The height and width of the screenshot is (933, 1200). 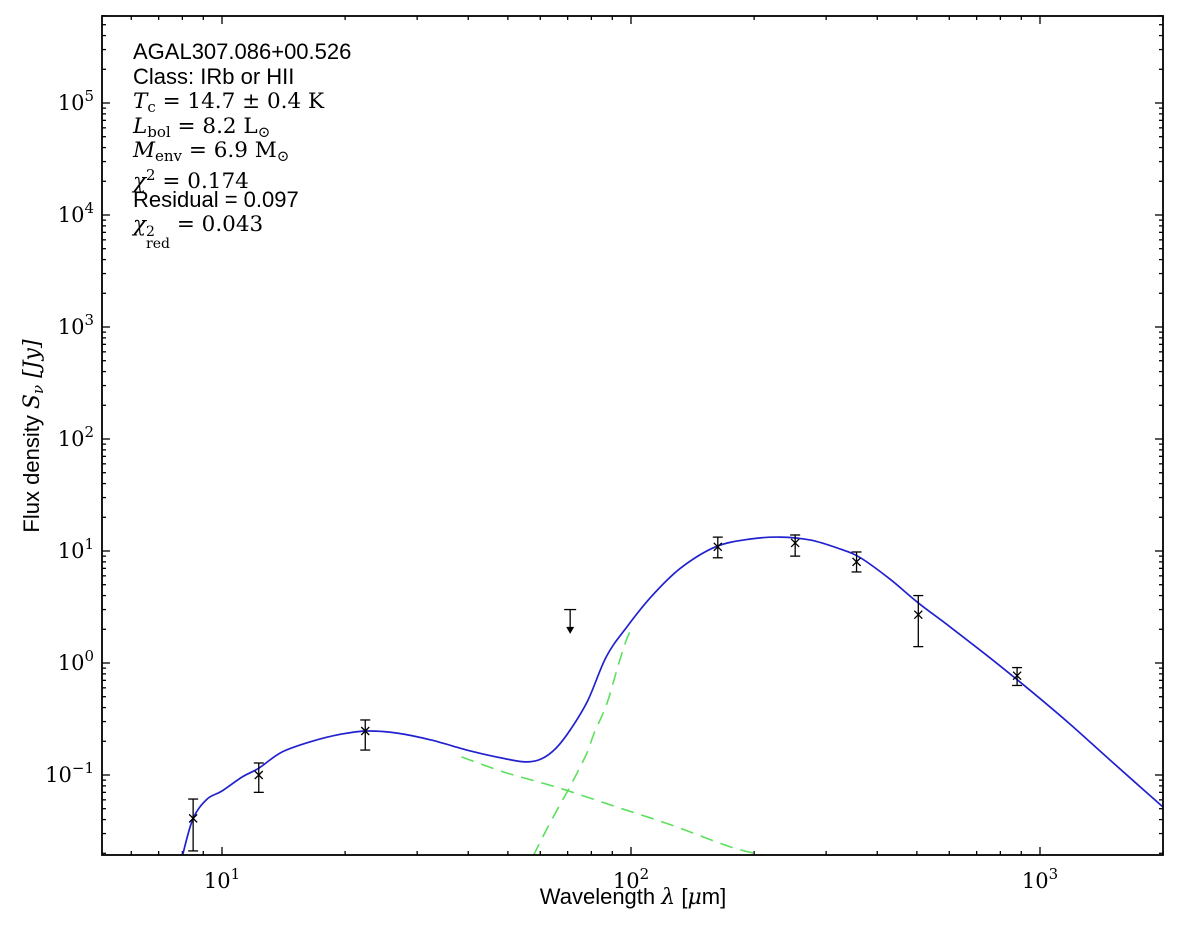 What do you see at coordinates (76, 213) in the screenshot?
I see `tick-label-10e4: 10⁴` at bounding box center [76, 213].